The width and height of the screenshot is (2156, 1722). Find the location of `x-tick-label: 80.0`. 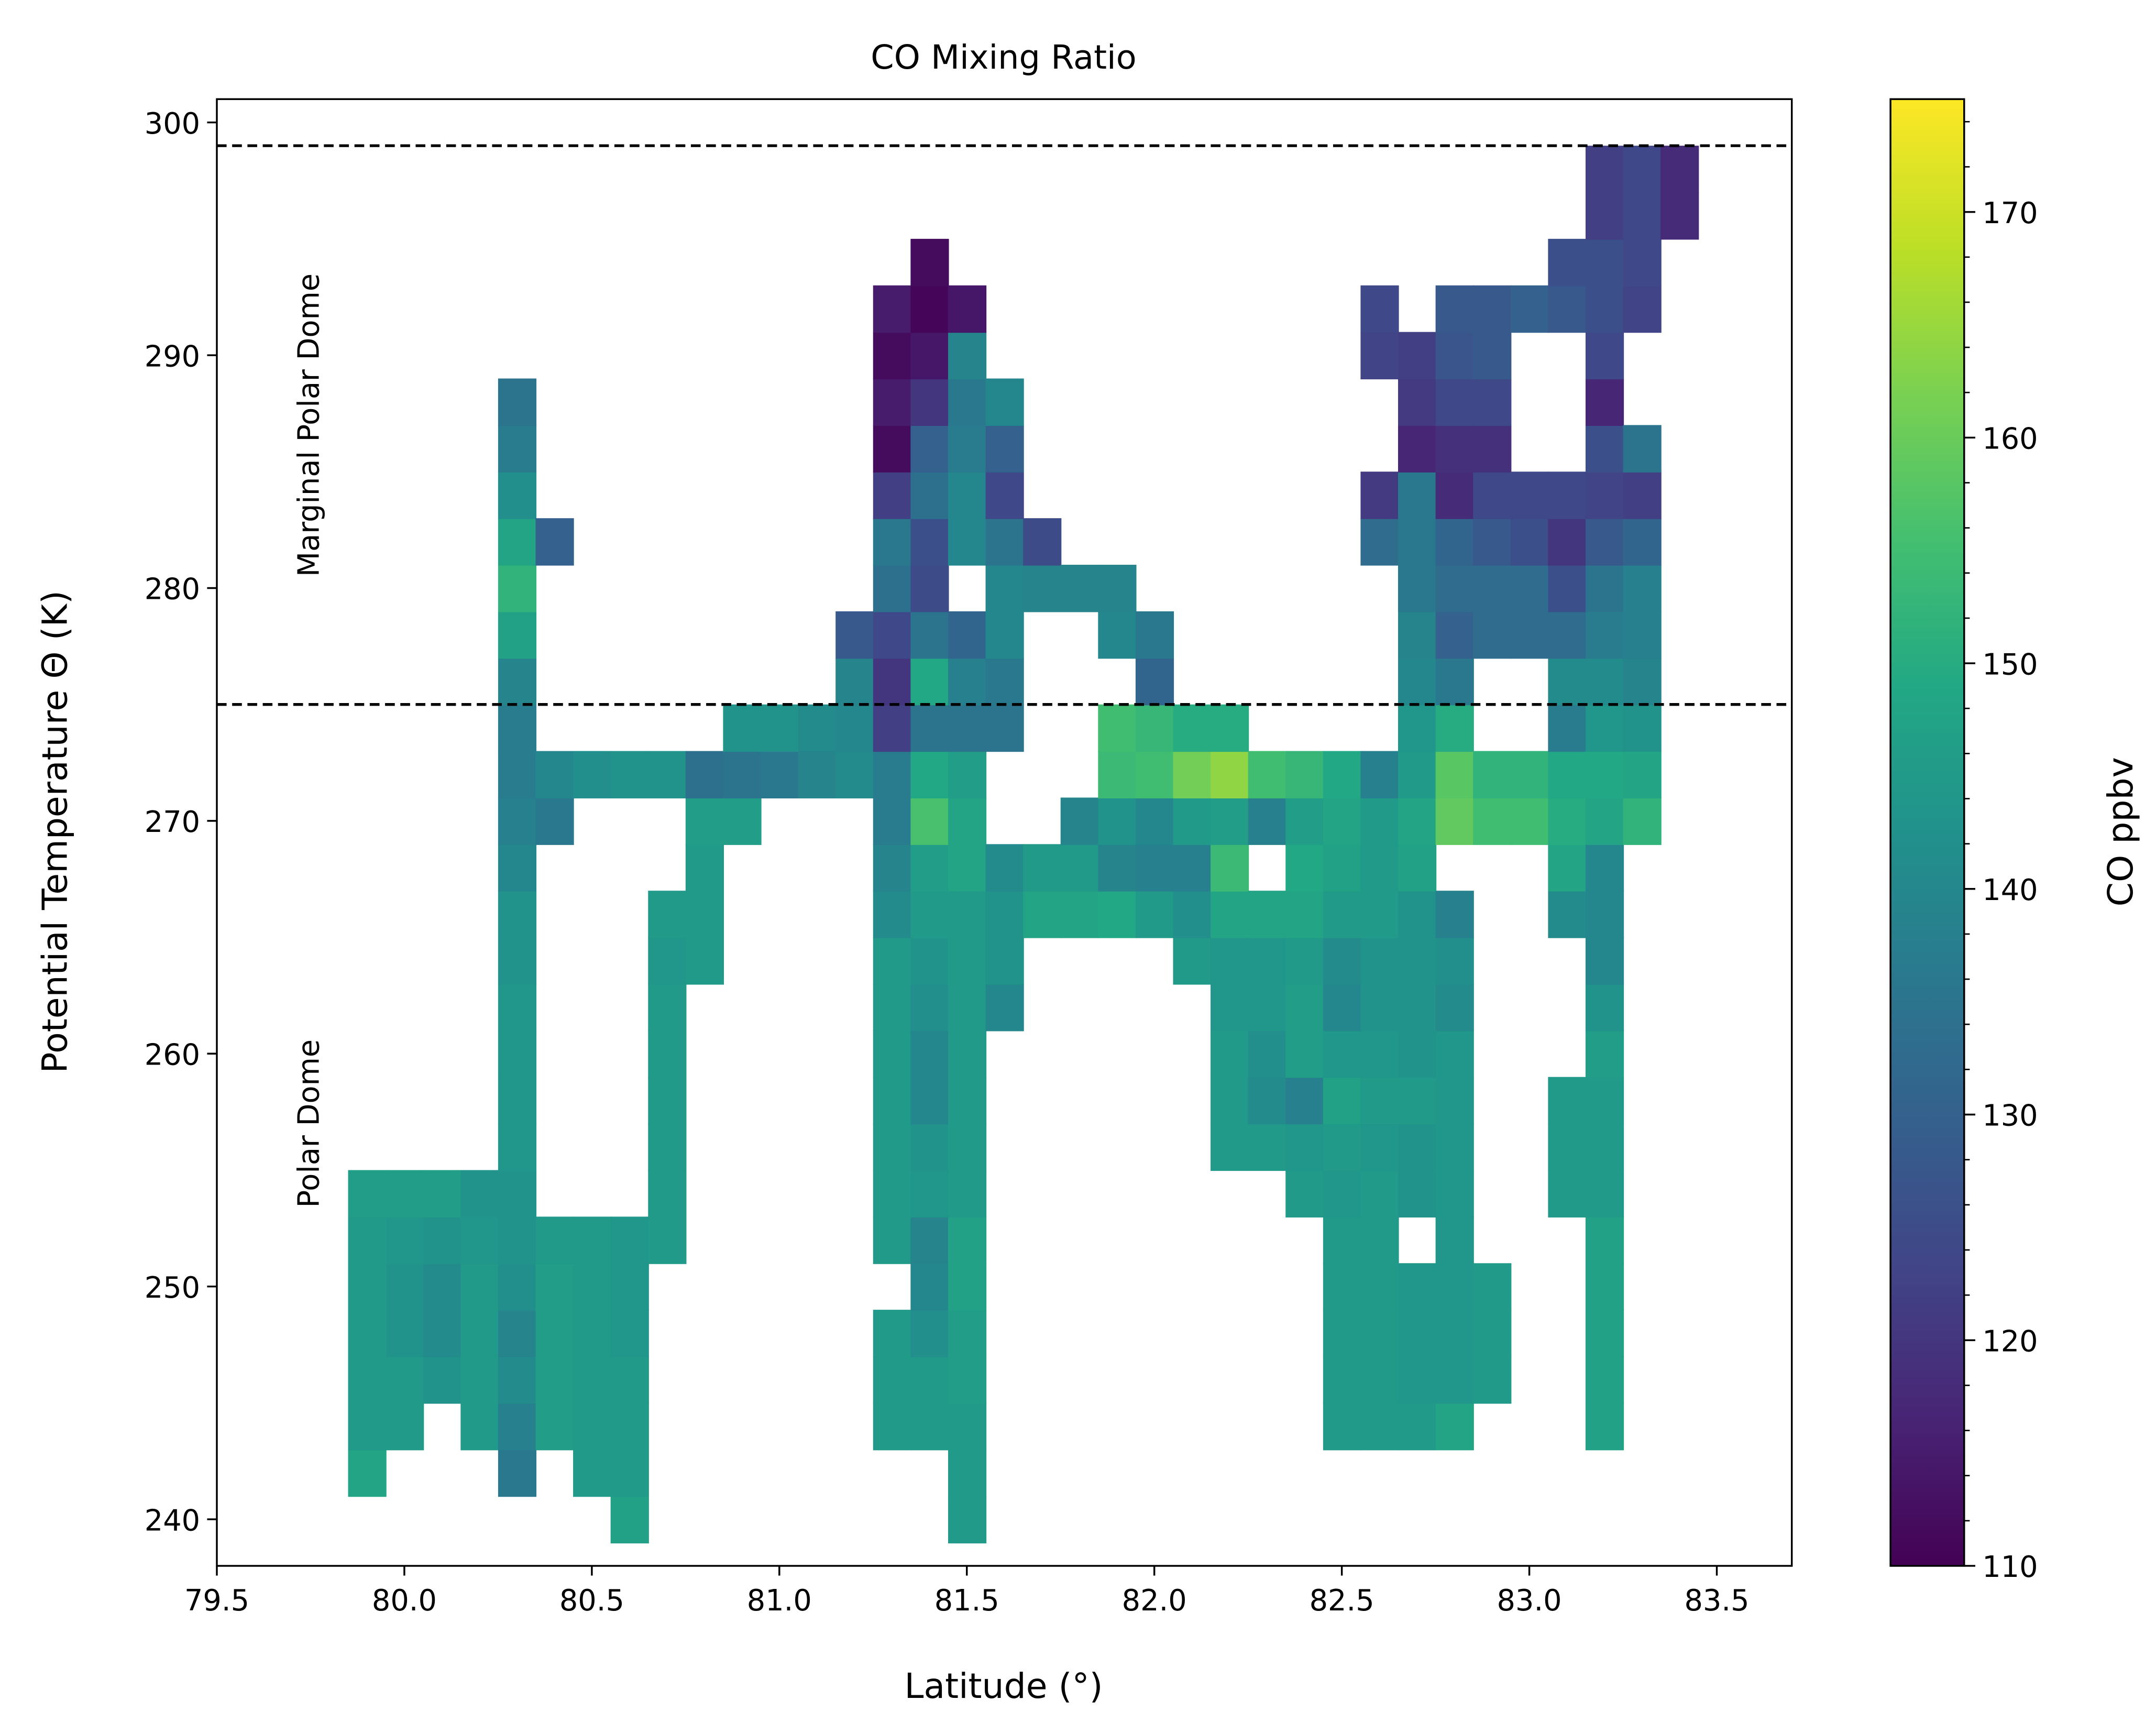

x-tick-label: 80.0 is located at coordinates (405, 1601).